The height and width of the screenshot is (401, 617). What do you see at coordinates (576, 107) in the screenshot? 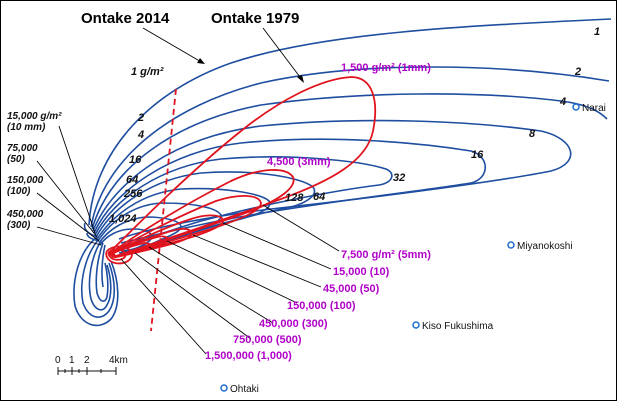
I see `town-marker-narai` at bounding box center [576, 107].